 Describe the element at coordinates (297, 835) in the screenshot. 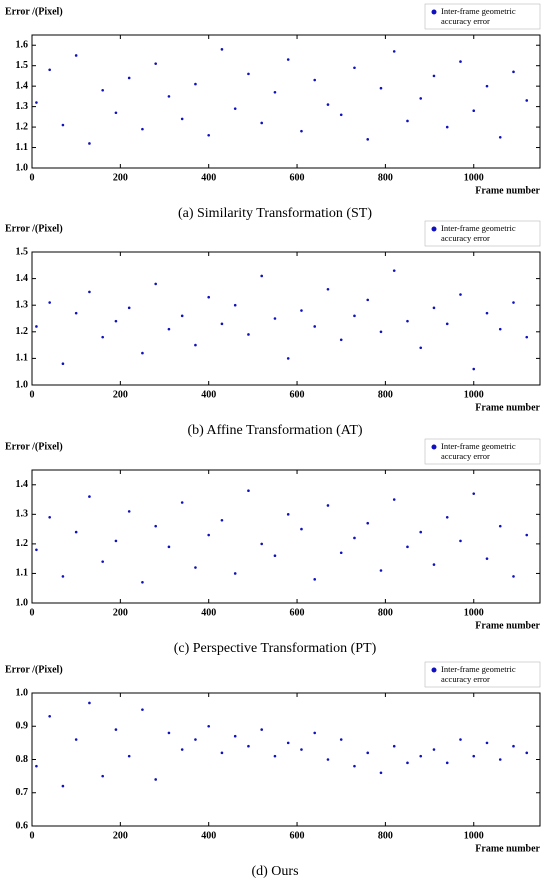

I see `x-tick-label: 600` at that location.